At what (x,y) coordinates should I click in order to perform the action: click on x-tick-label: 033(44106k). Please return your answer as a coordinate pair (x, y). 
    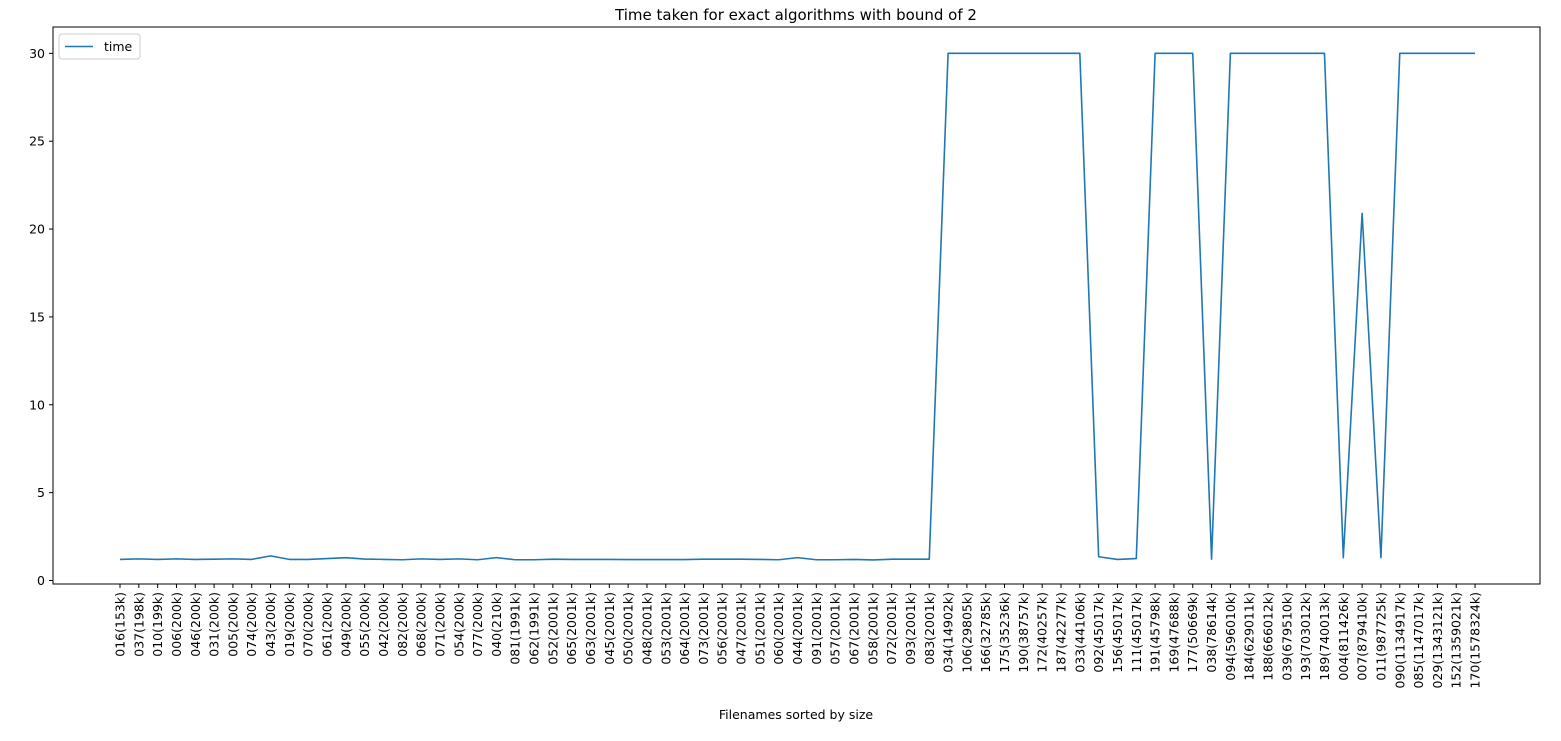
    Looking at the image, I should click on (1079, 632).